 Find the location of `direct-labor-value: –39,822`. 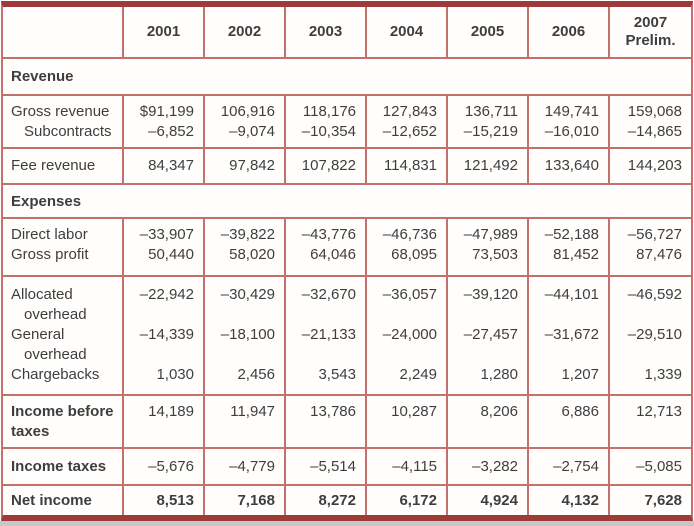

direct-labor-value: –39,822 is located at coordinates (247, 234).